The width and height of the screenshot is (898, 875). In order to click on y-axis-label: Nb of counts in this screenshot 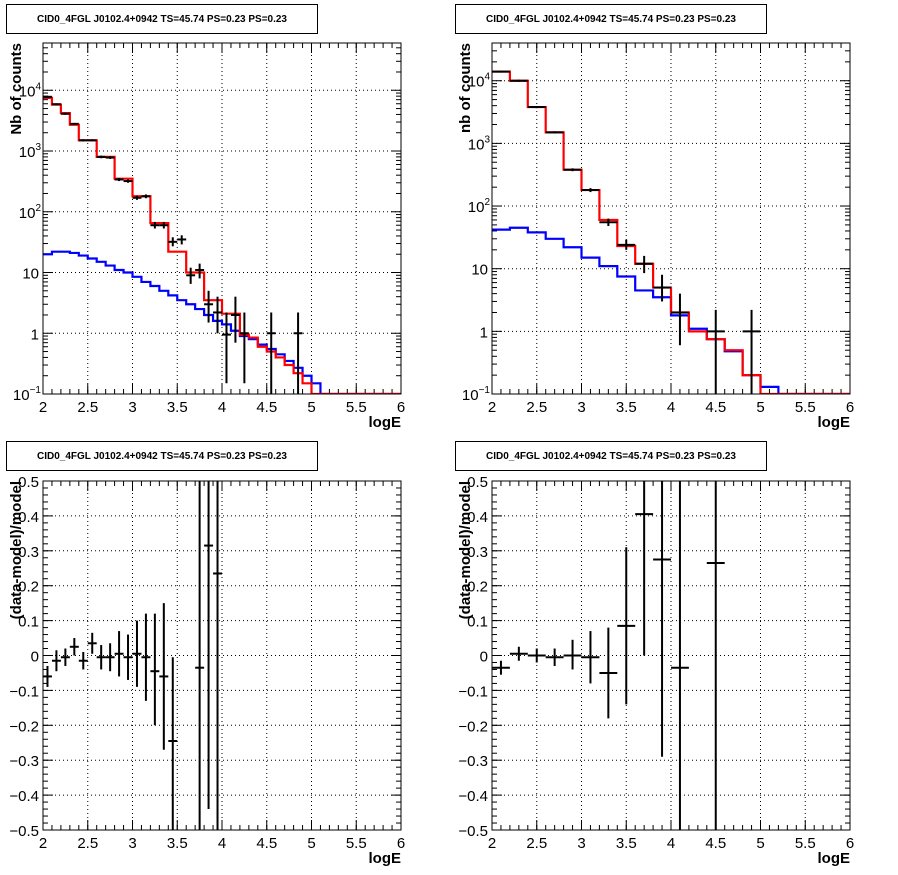, I will do `click(16, 89)`.